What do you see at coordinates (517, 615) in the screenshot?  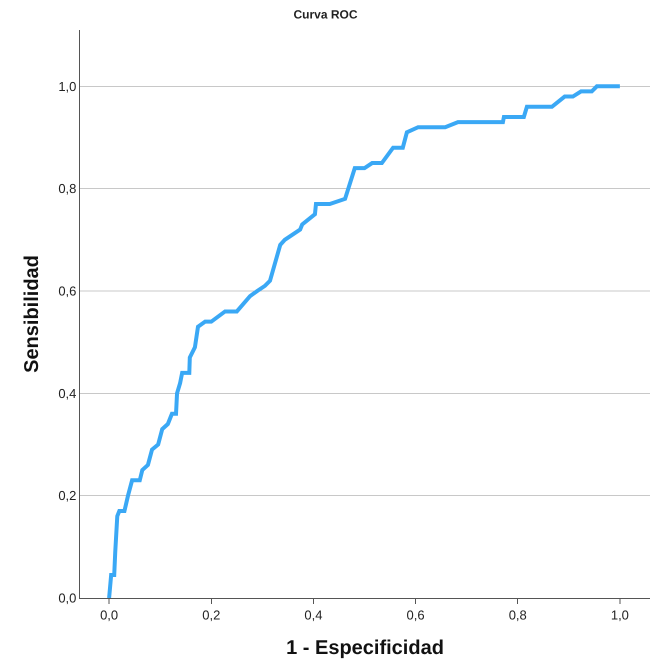 I see `x-tick-label: 0,8` at bounding box center [517, 615].